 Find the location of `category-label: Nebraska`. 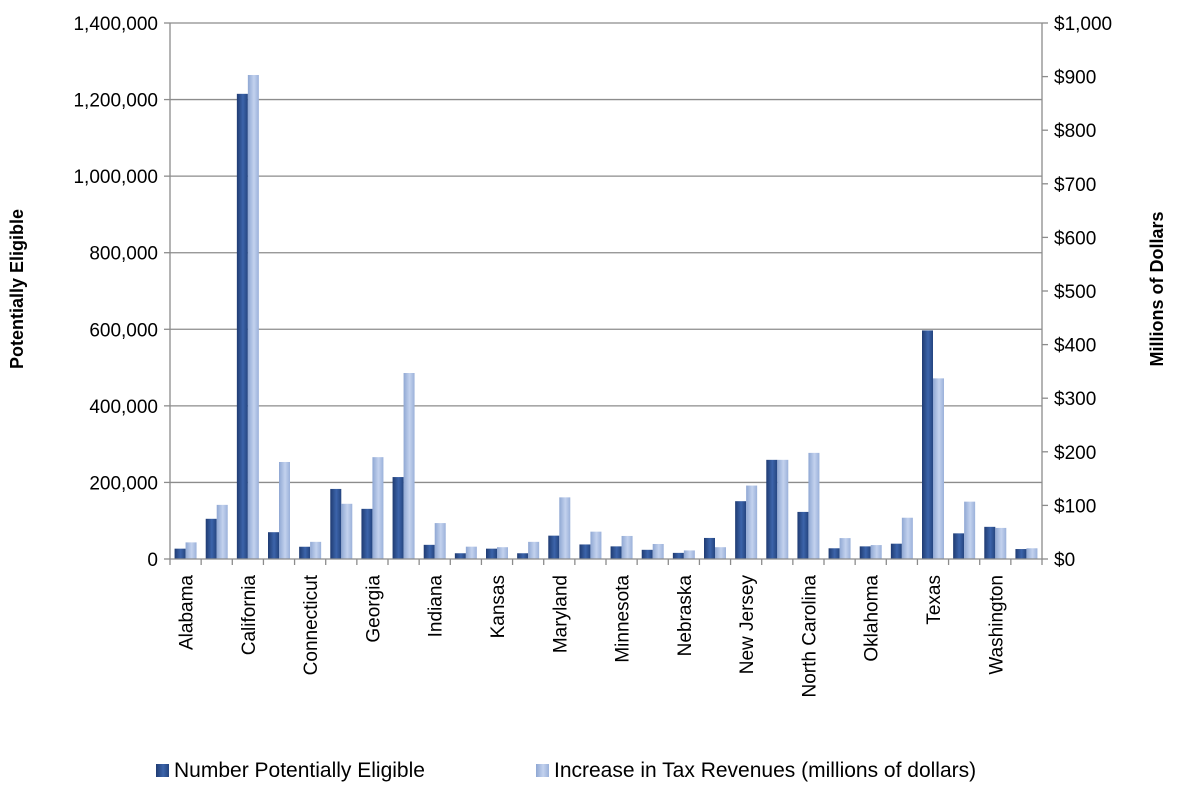

category-label: Nebraska is located at coordinates (685, 616).